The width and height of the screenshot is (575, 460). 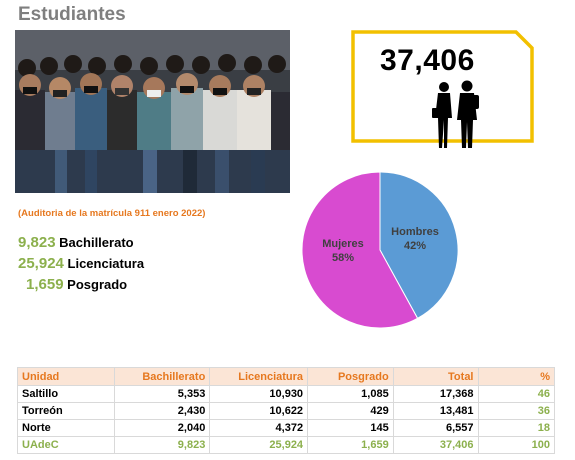 What do you see at coordinates (97, 284) in the screenshot?
I see `stat-label: Posgrado` at bounding box center [97, 284].